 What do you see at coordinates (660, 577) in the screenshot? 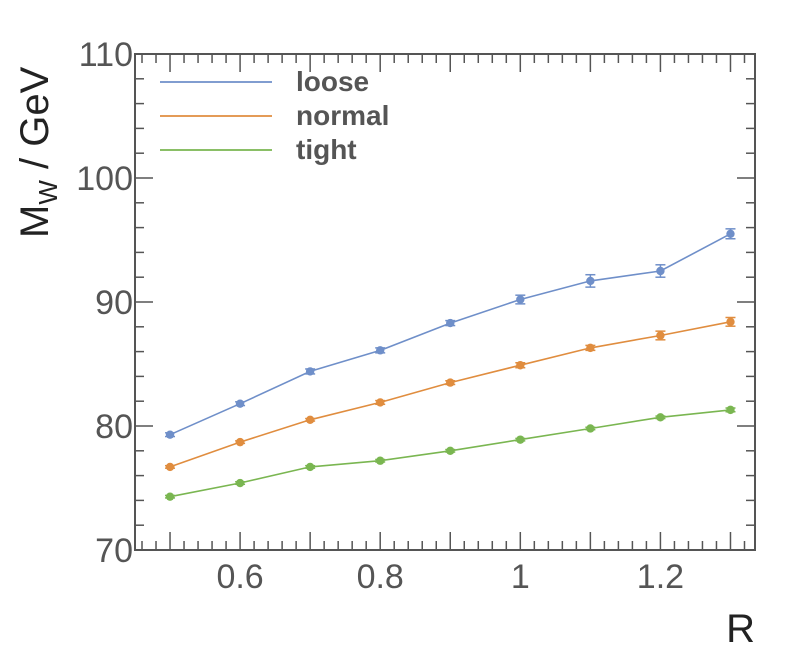
I see `x-tick-label: 1.2` at bounding box center [660, 577].